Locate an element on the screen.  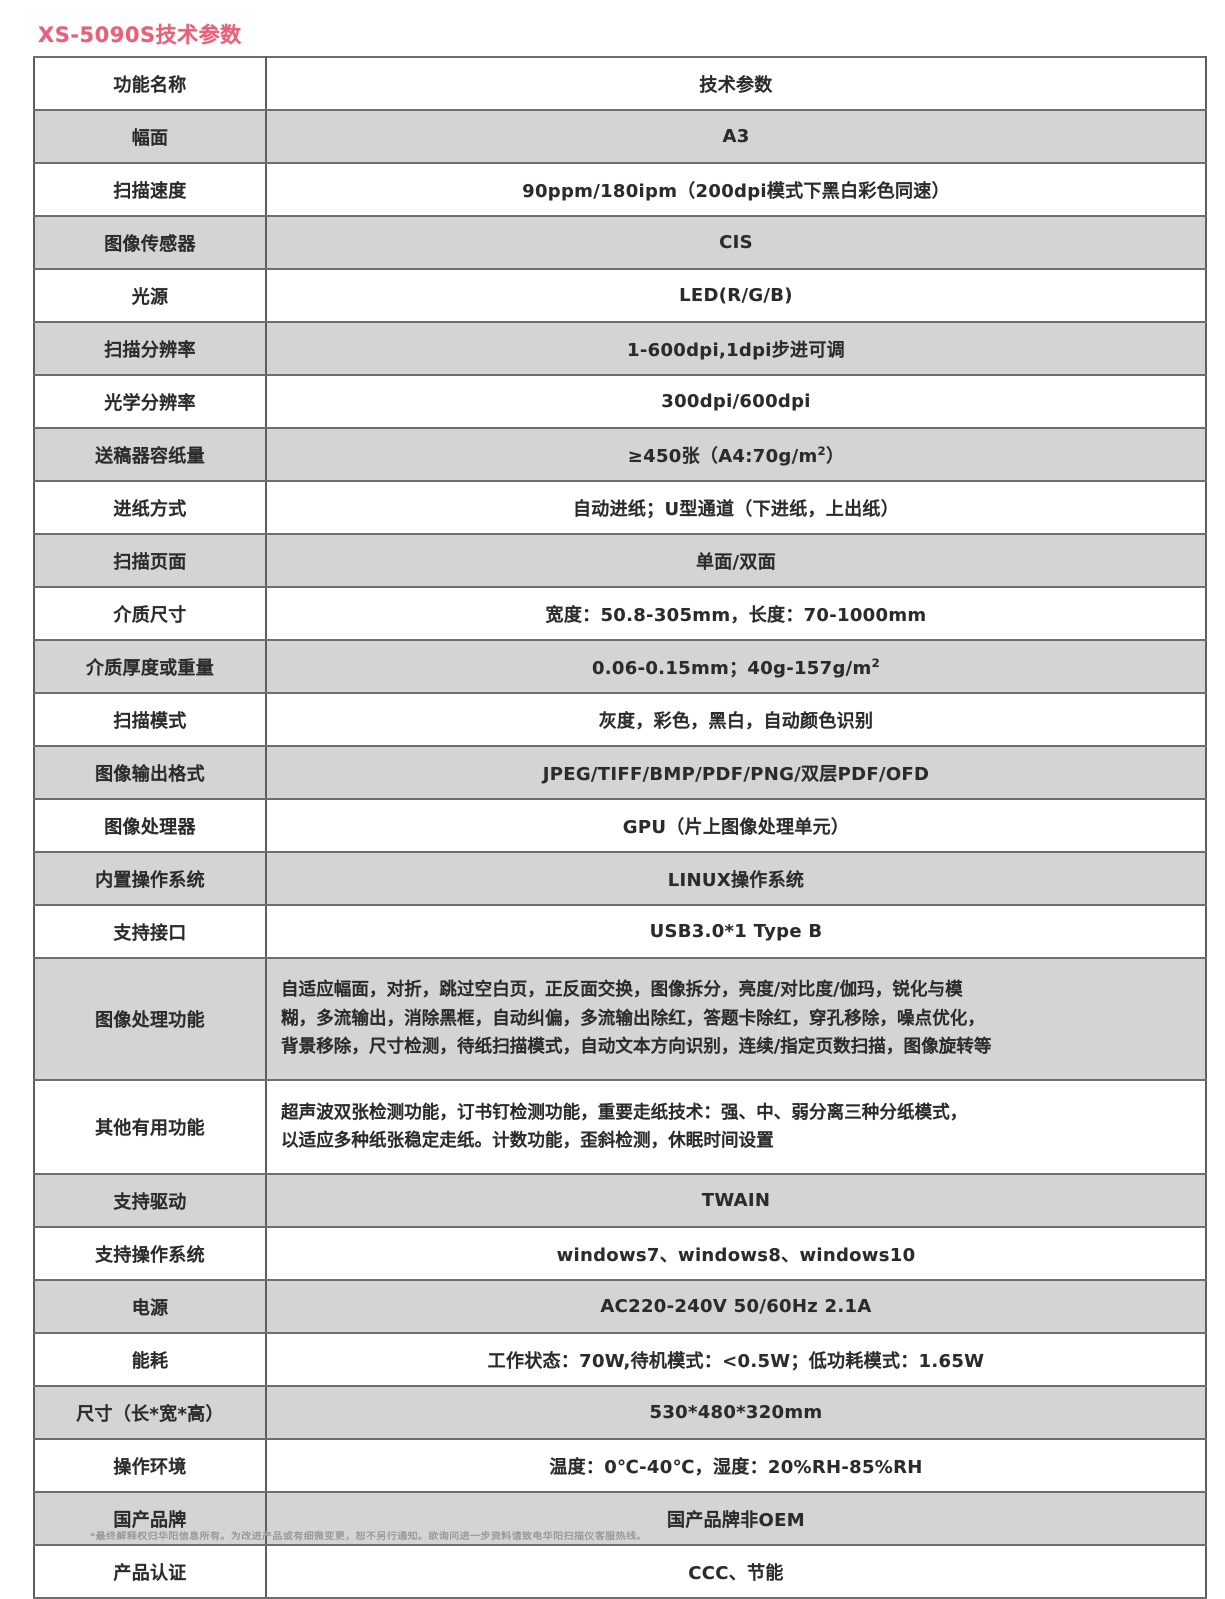
spec-value-cell: 技术参数 is located at coordinates (736, 83).